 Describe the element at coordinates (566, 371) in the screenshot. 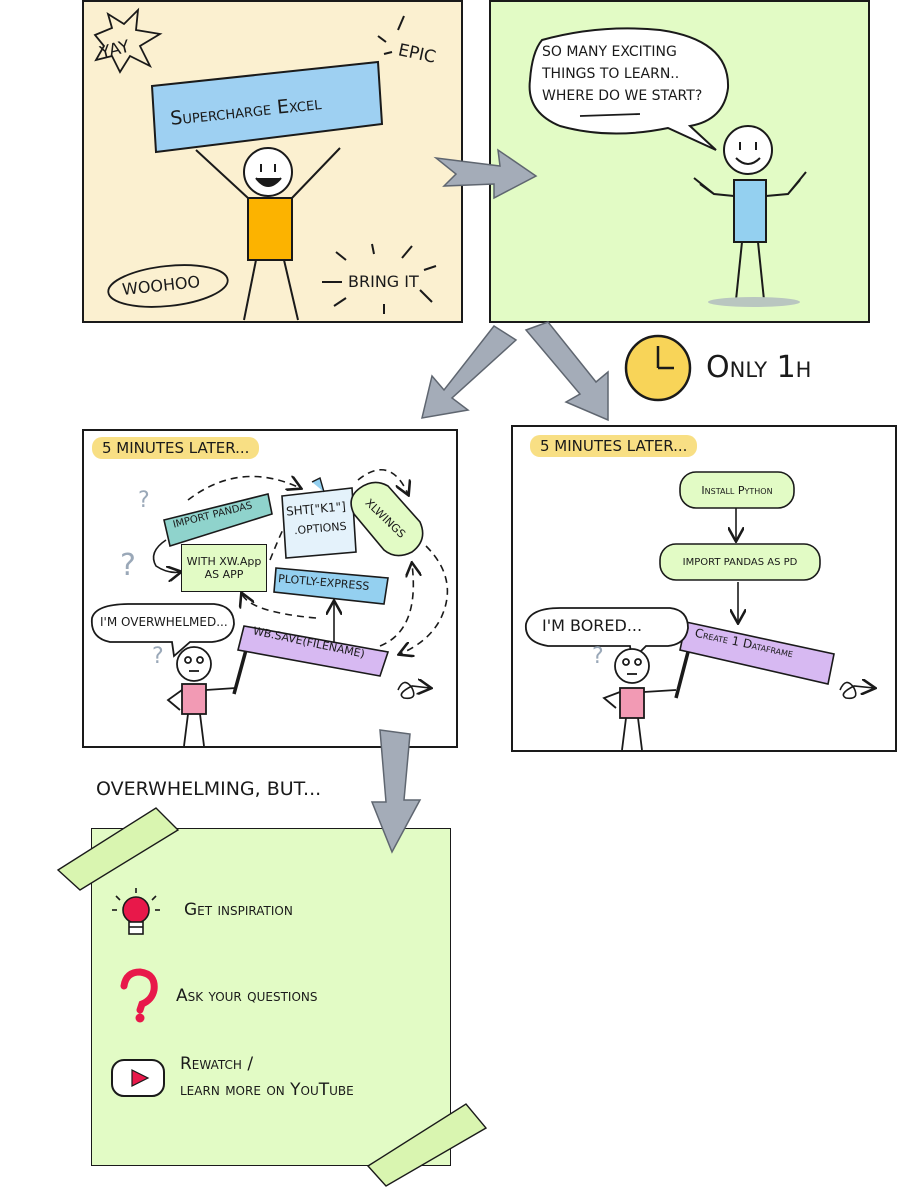

I see `arrow-to-panel4` at that location.